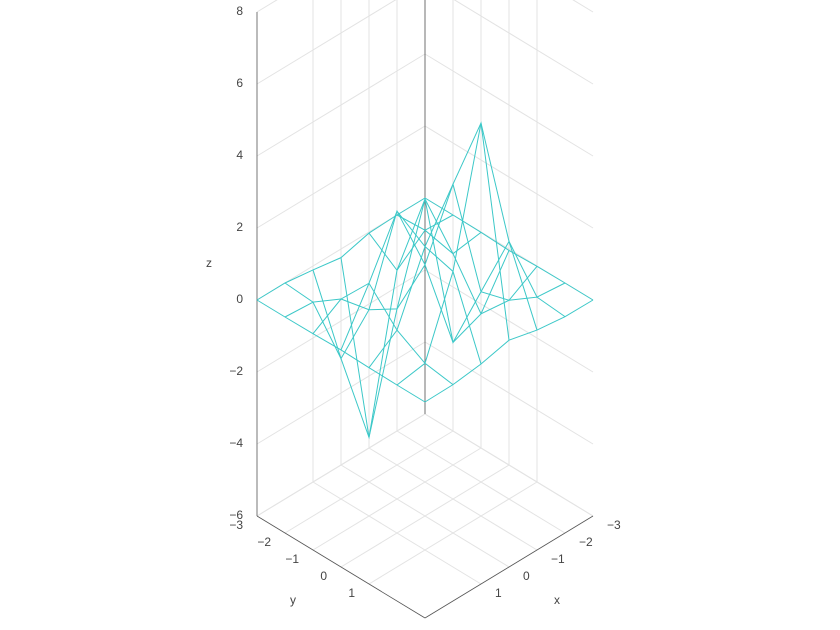 This screenshot has height=630, width=840. I want to click on y-axis-line, so click(341, 567).